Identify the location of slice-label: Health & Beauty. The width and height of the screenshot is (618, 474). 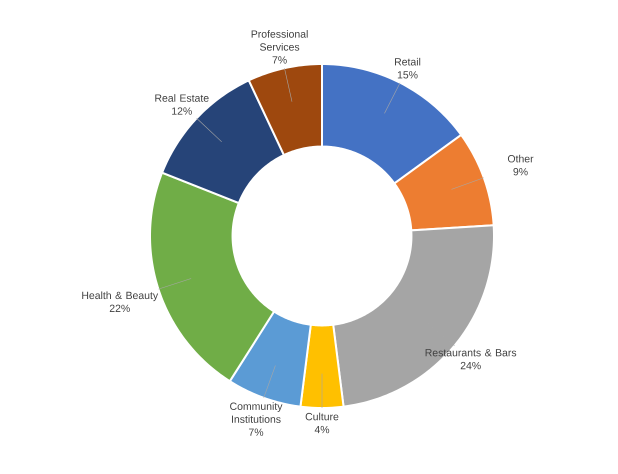
(120, 296).